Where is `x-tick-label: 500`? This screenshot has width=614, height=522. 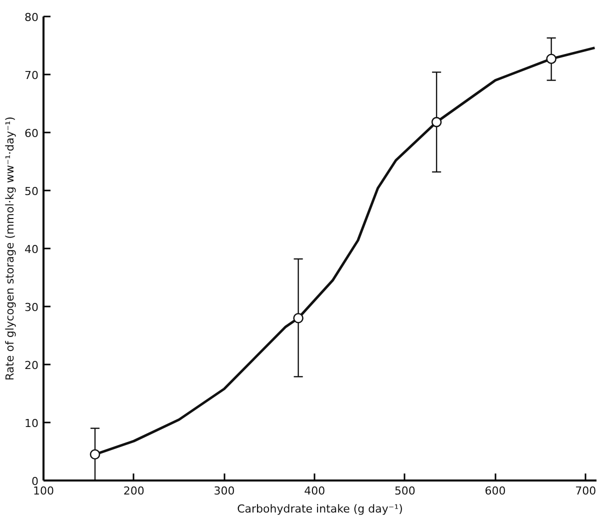 x-tick-label: 500 is located at coordinates (405, 491).